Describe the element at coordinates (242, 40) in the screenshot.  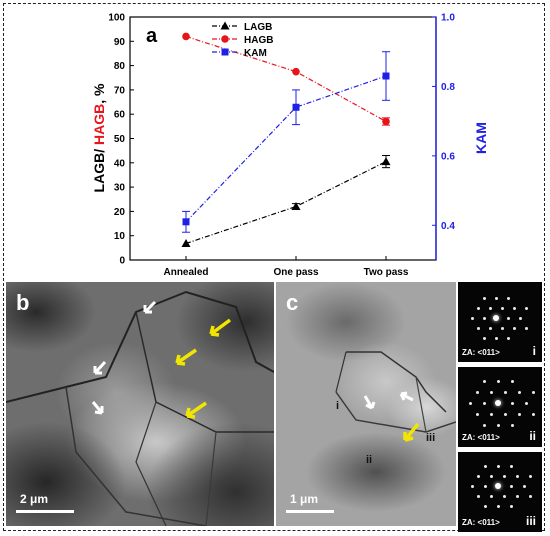
I see `legend: LAGB HAGB KAM` at that location.